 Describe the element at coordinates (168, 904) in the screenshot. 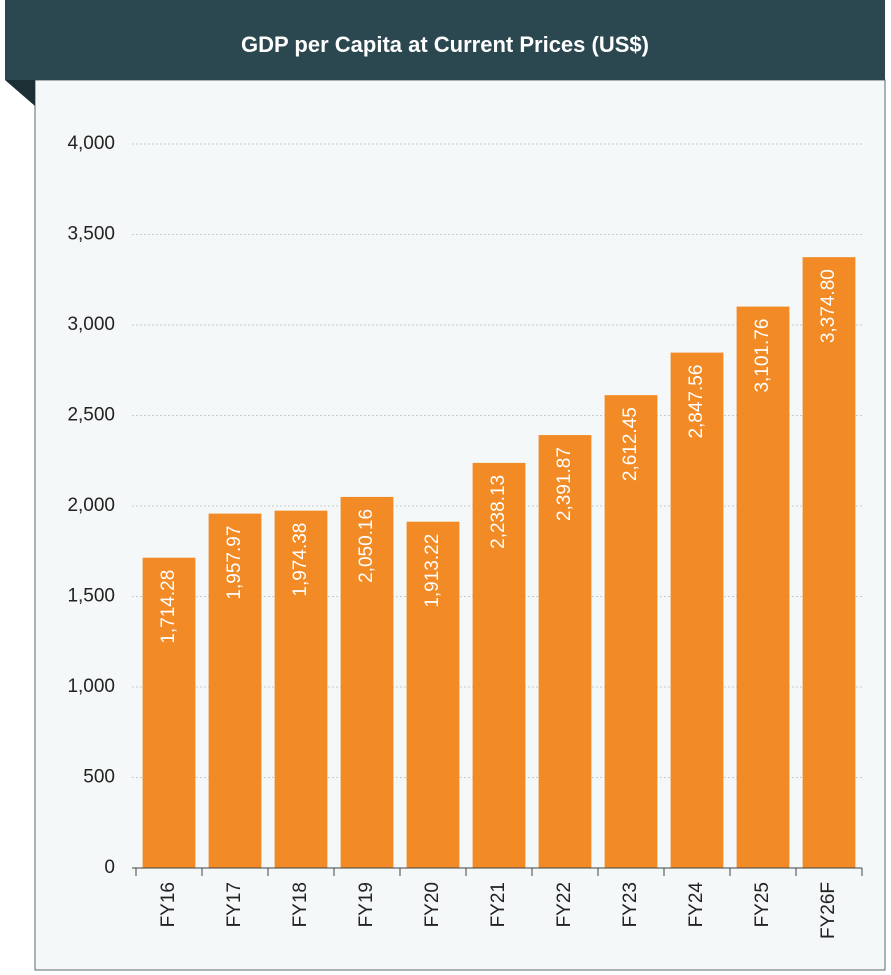

I see `x-tick-label: FY16` at that location.